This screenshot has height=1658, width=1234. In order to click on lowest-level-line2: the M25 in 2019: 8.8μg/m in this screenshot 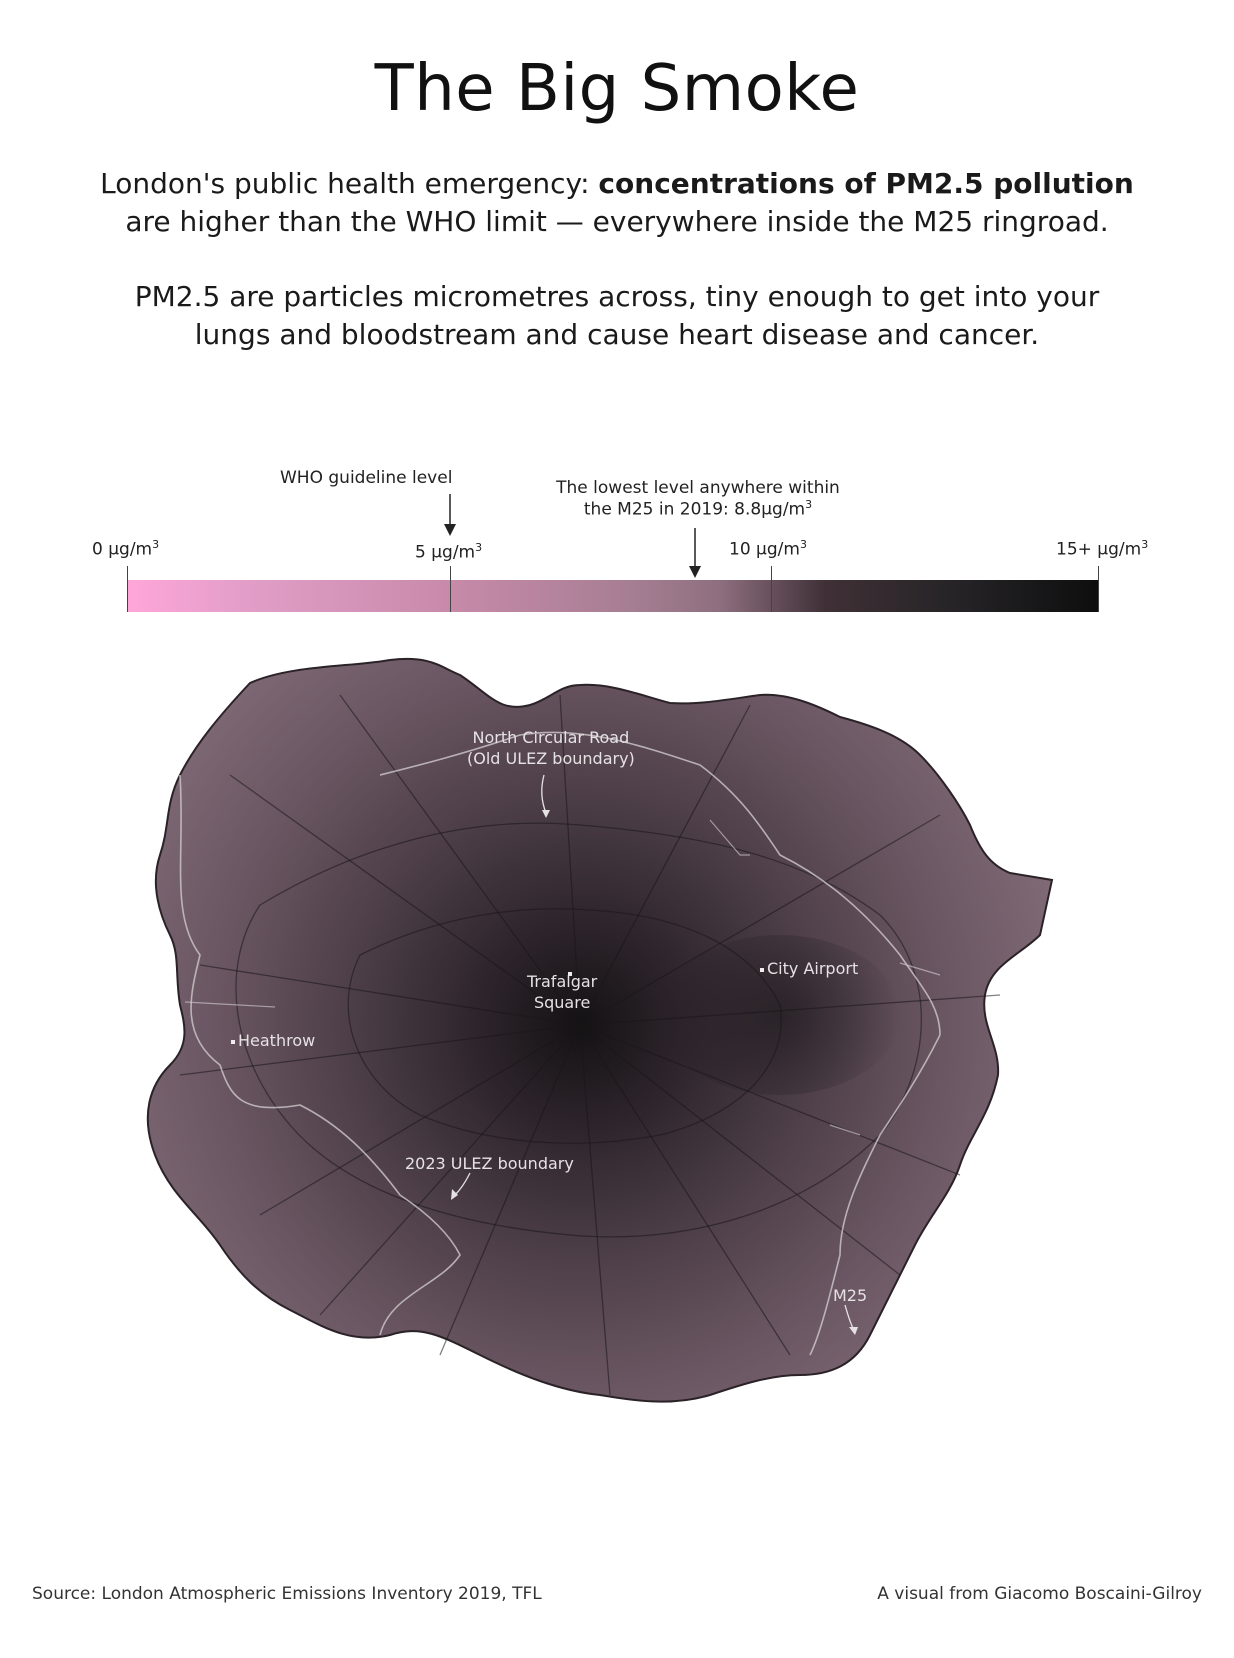, I will do `click(694, 509)`.